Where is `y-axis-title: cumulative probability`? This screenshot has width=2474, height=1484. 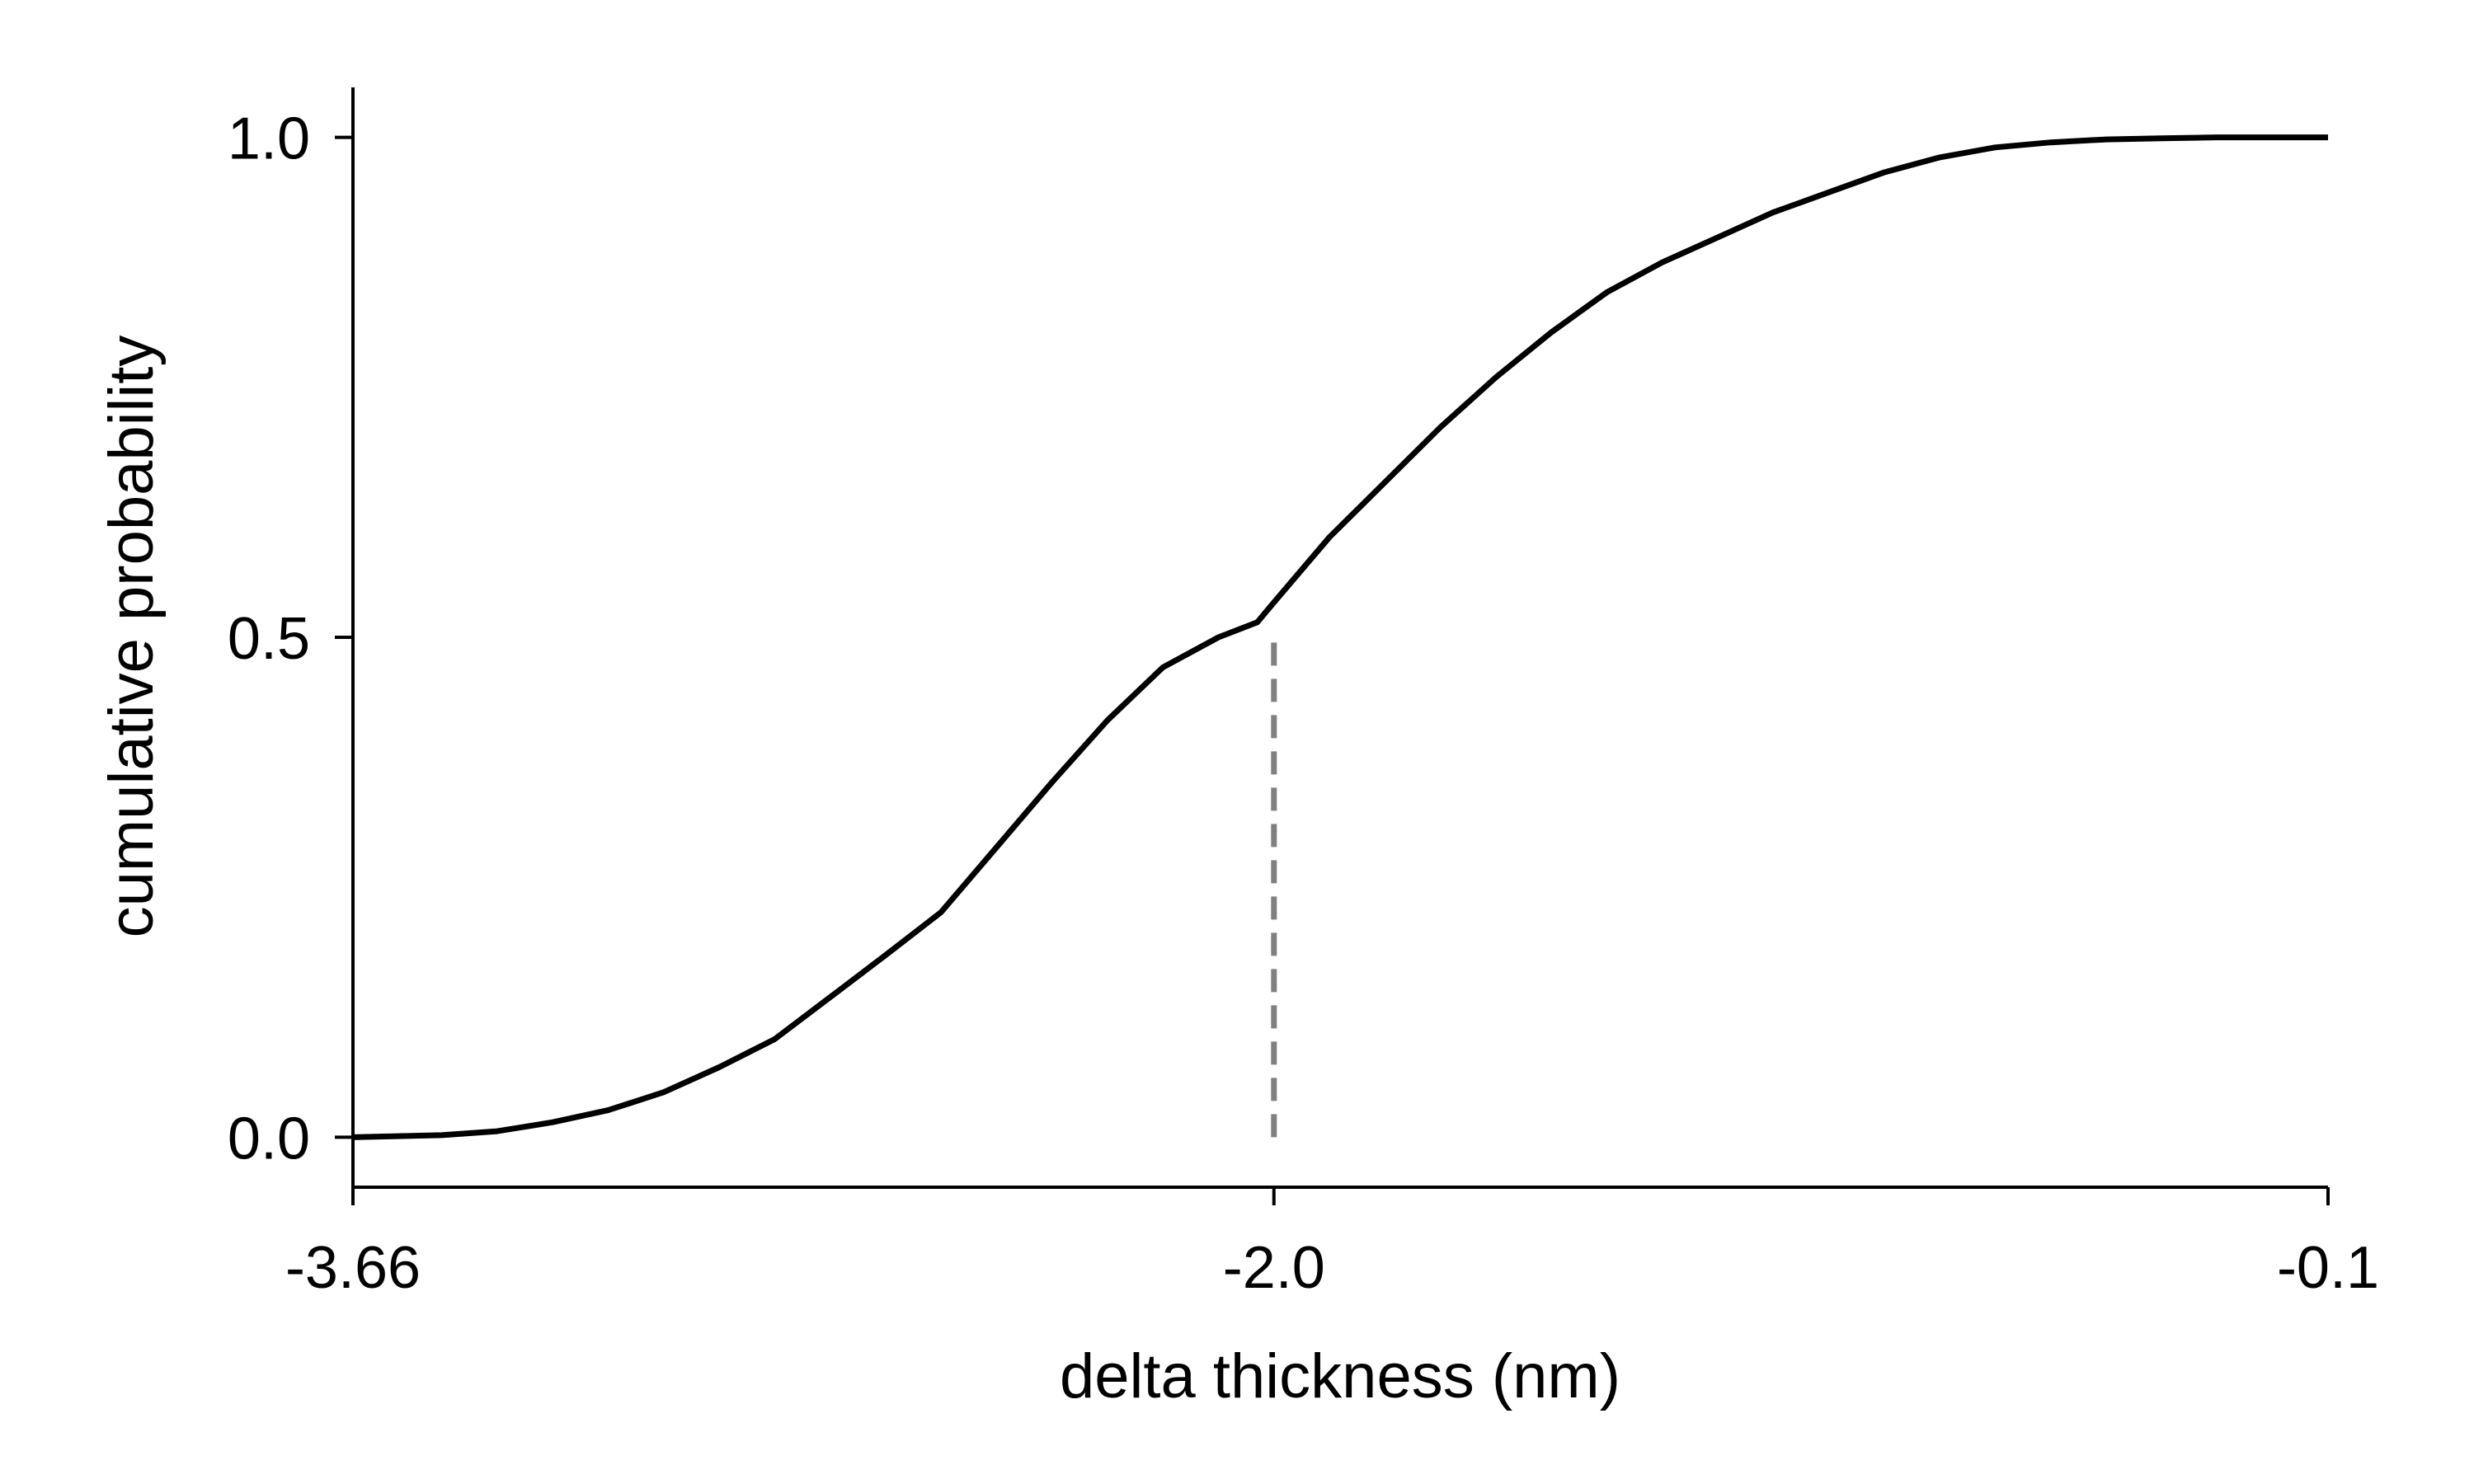
y-axis-title: cumulative probability is located at coordinates (131, 637).